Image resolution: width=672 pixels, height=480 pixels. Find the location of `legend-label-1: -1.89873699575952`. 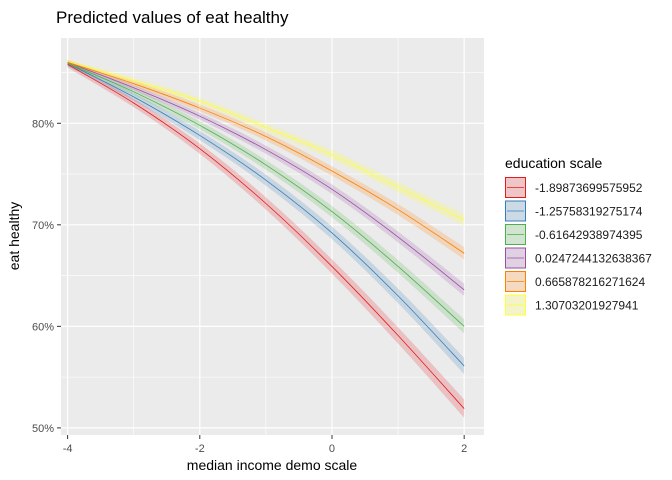

legend-label-1: -1.89873699575952 is located at coordinates (589, 188).